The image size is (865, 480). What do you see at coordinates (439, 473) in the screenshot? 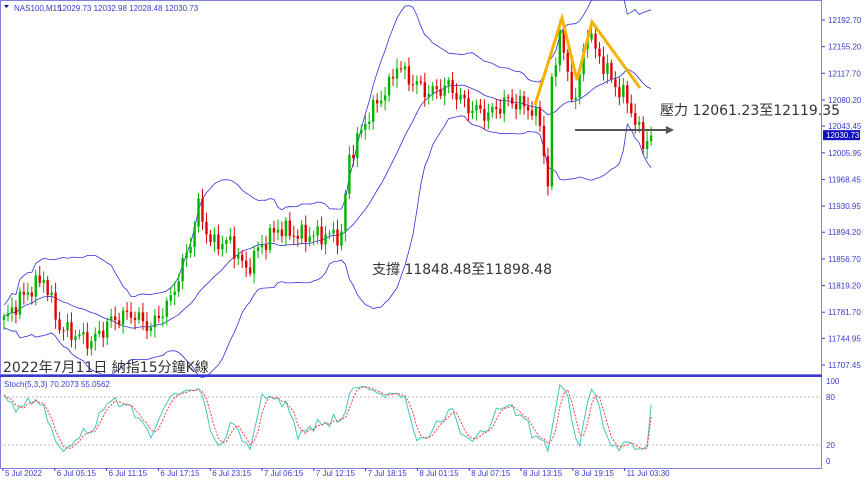
I see `time-tick-label: 8 Jul 01:15` at bounding box center [439, 473].